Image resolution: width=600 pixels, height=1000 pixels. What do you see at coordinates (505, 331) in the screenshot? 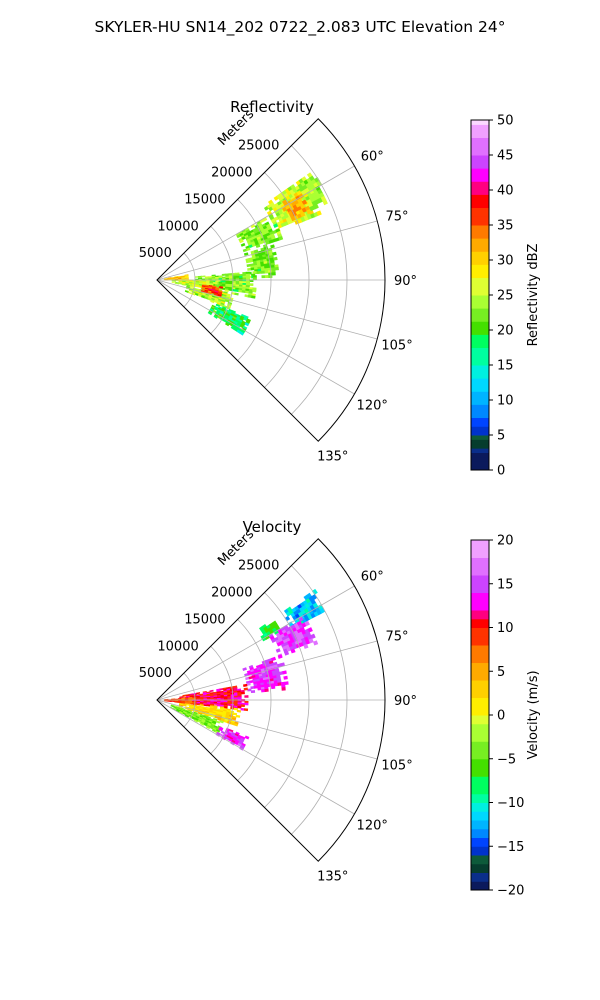
I see `colorbar-tick-label: 20` at bounding box center [505, 331].